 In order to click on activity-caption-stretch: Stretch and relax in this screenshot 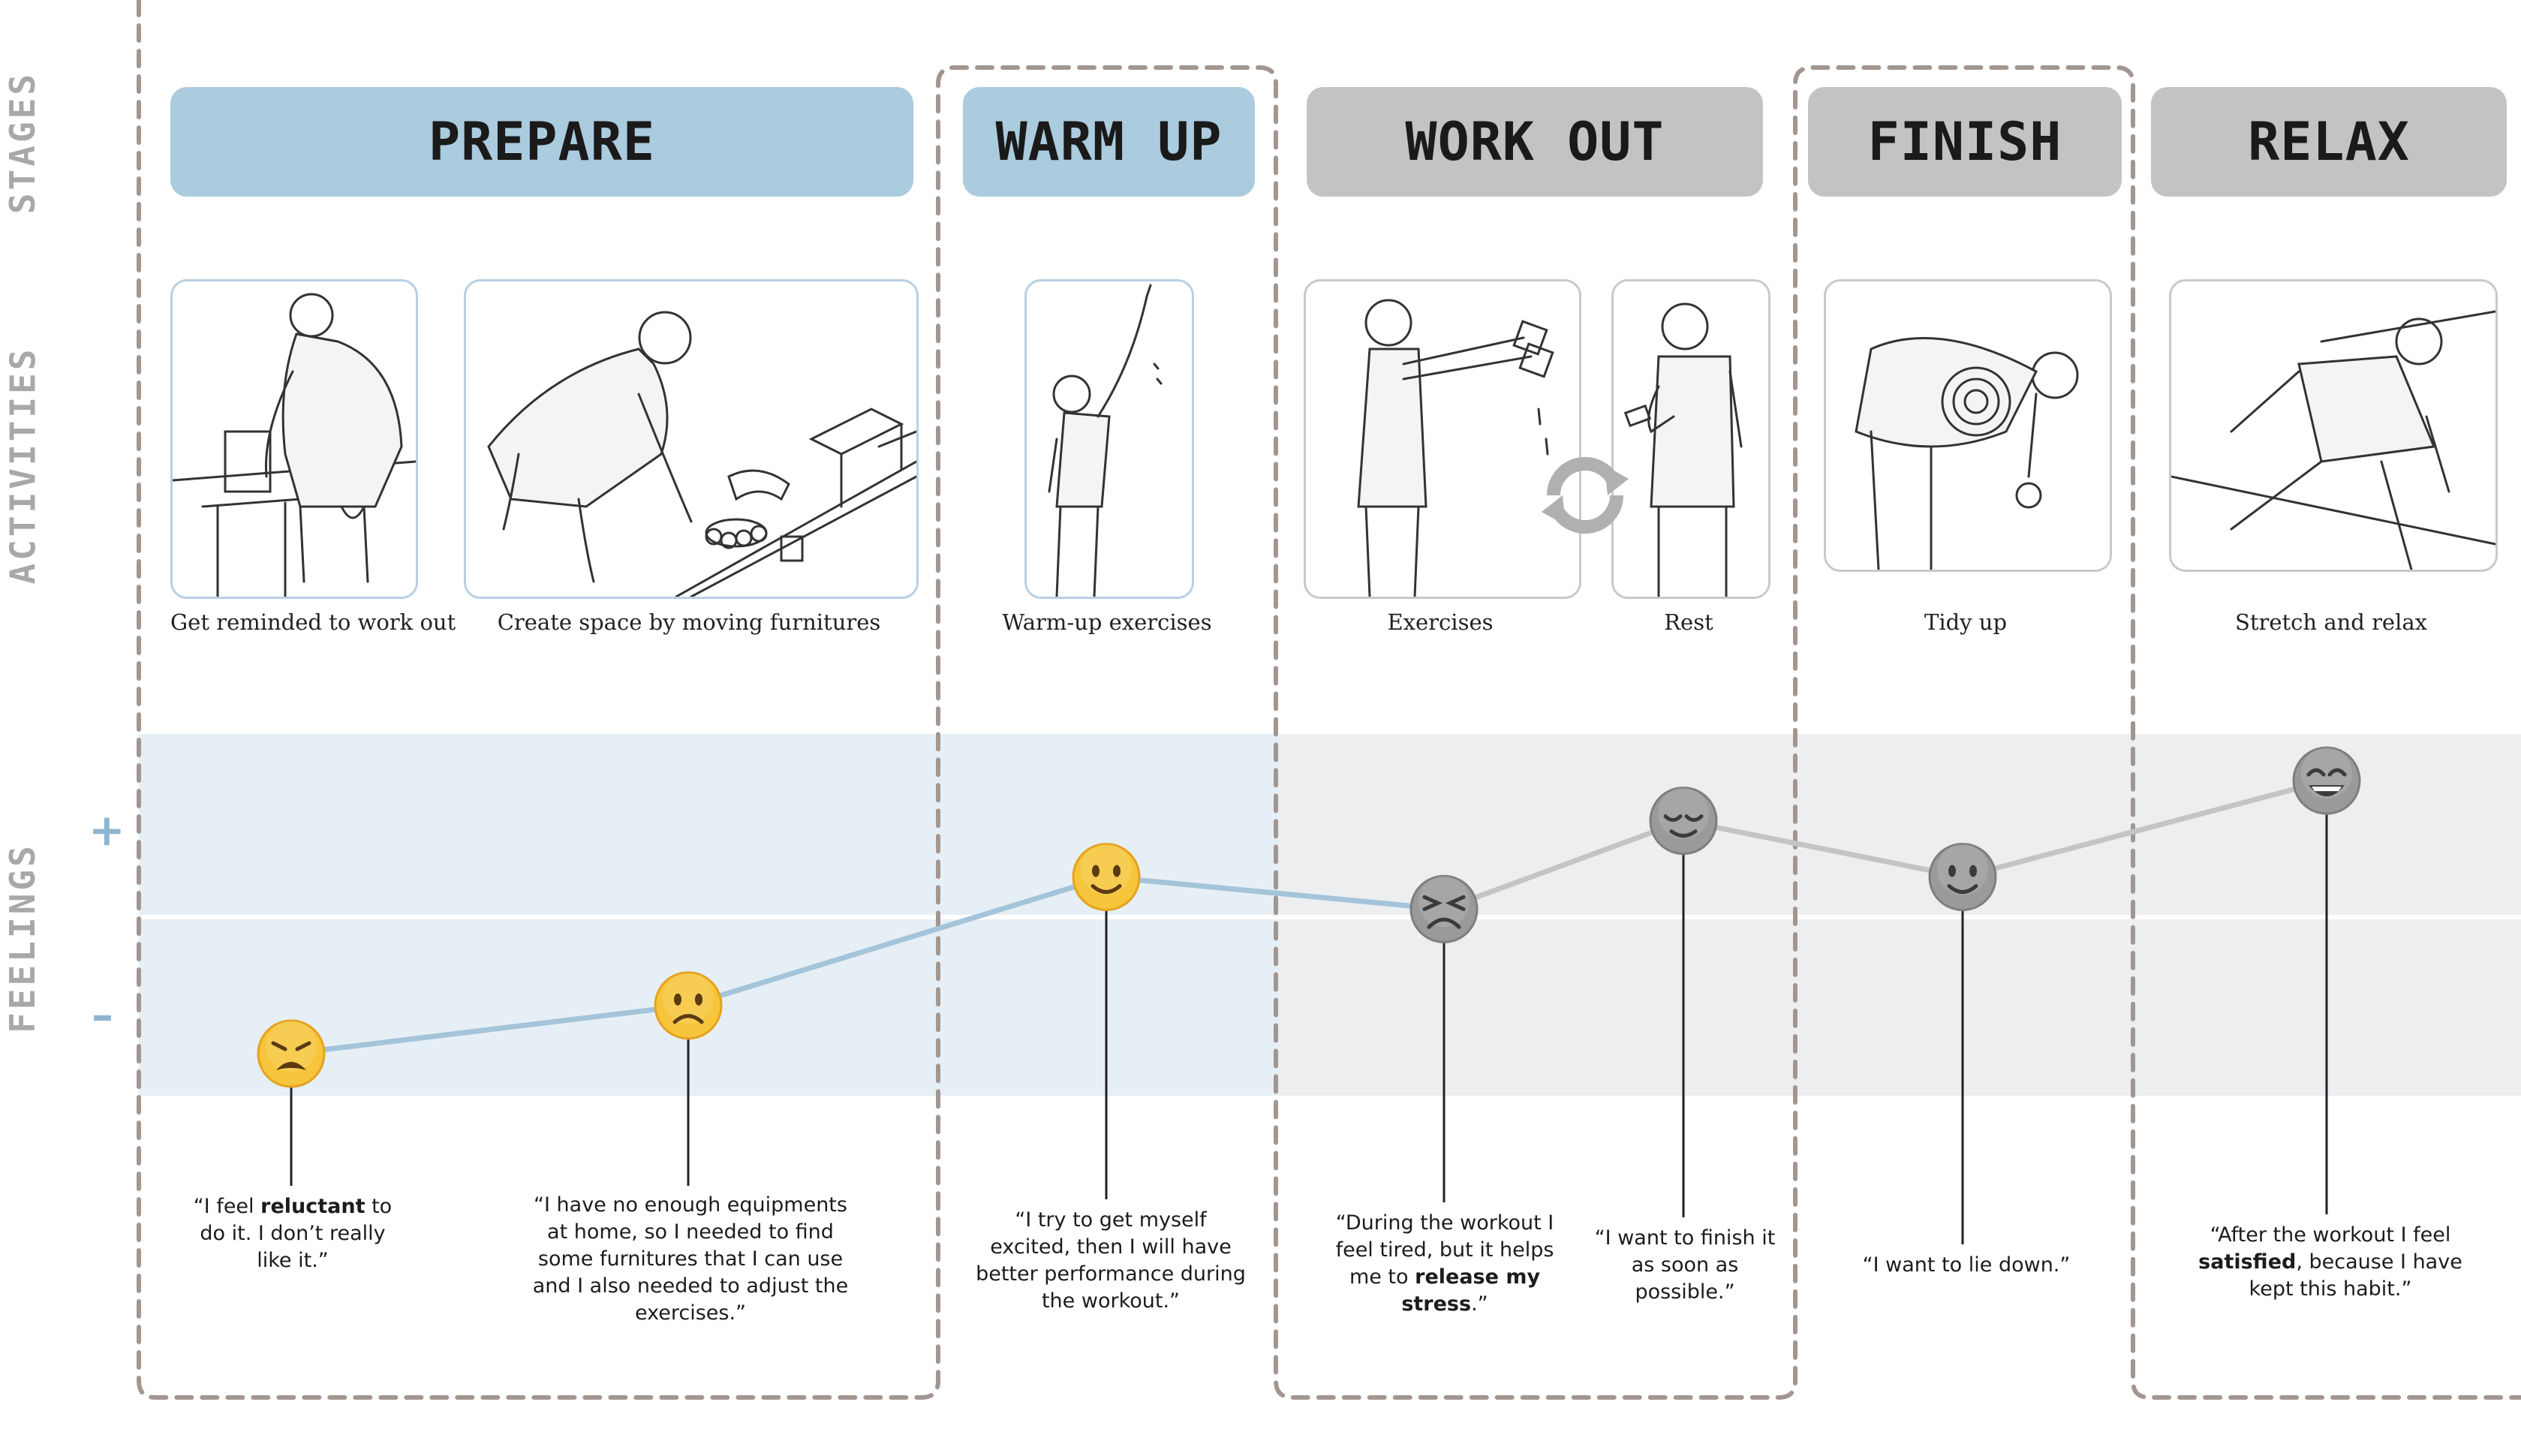, I will do `click(2331, 622)`.